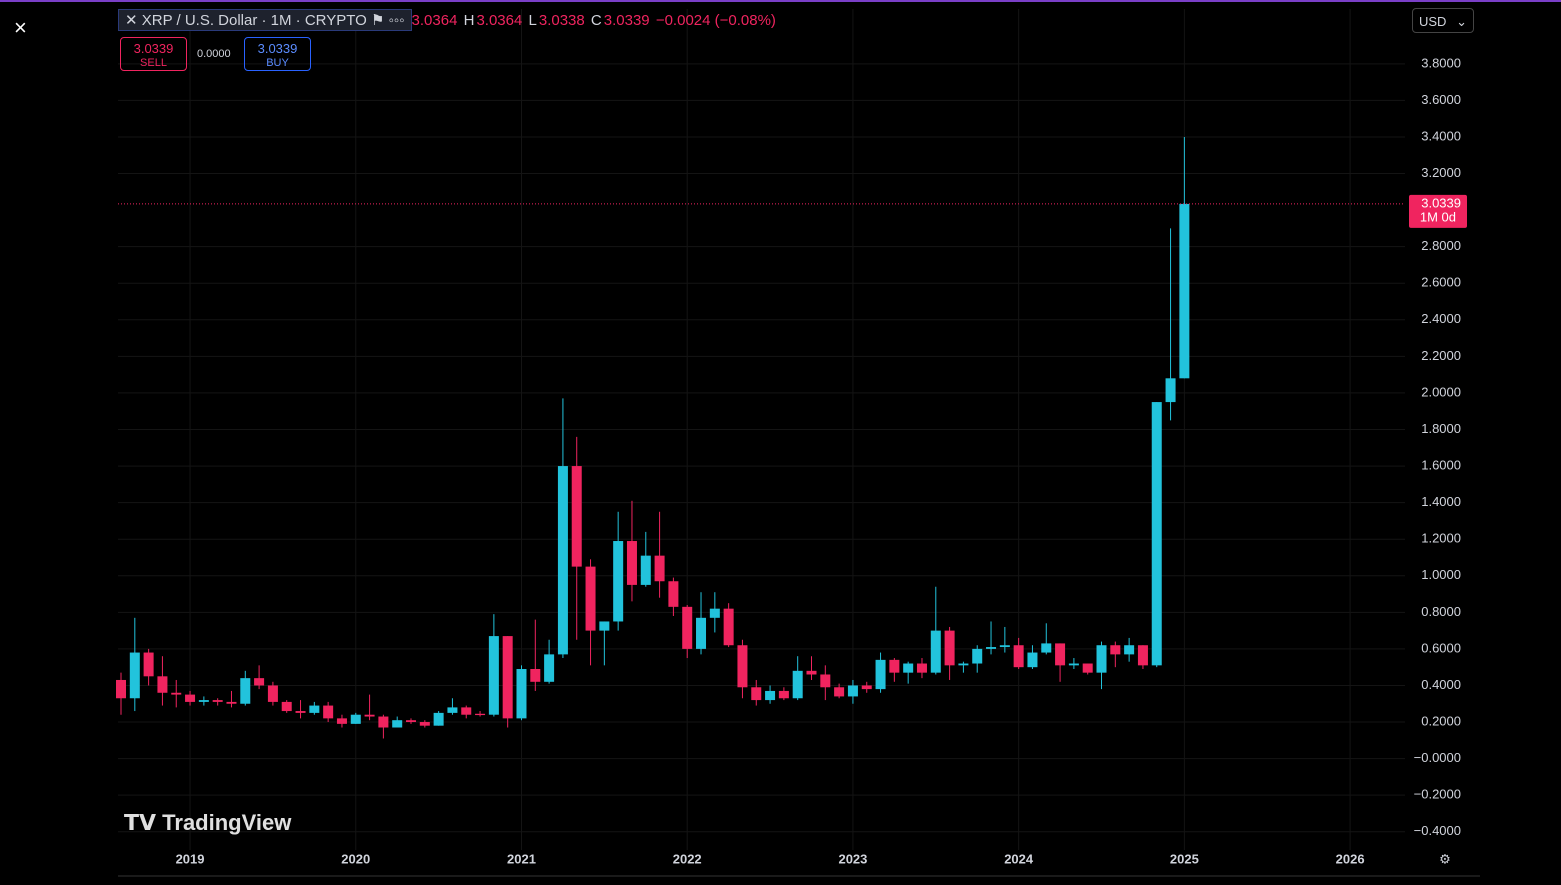 The image size is (1561, 885). What do you see at coordinates (227, 822) in the screenshot?
I see `logo-text: TradingView` at bounding box center [227, 822].